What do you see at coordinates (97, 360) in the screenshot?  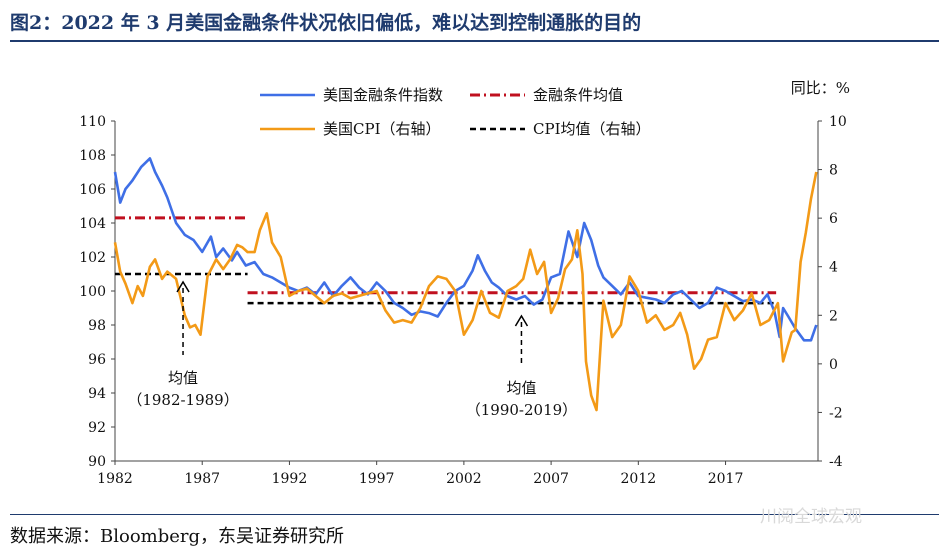 I see `left-tick-label: 96` at bounding box center [97, 360].